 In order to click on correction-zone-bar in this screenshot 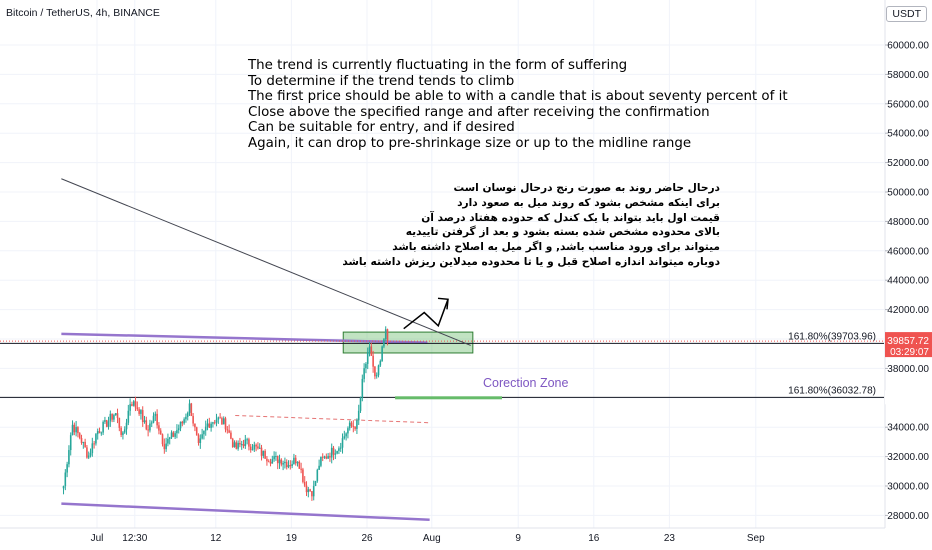, I will do `click(448, 398)`.